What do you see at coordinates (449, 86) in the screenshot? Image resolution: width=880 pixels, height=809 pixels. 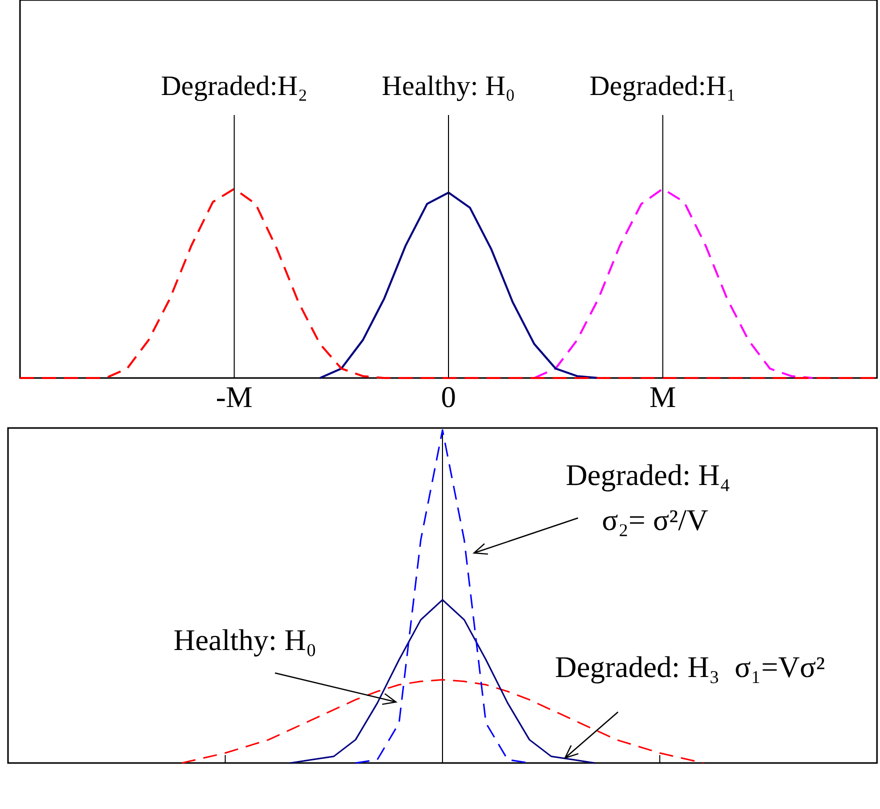 I see `ref-line-label: Healthy: H₀` at bounding box center [449, 86].